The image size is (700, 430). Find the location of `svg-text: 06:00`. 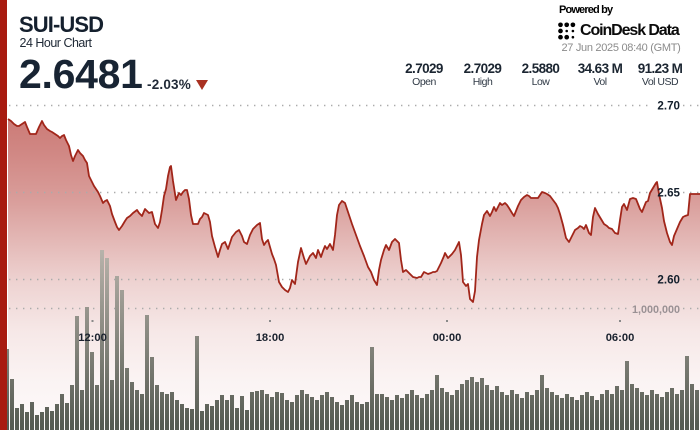

svg-text: 06:00 is located at coordinates (620, 338).